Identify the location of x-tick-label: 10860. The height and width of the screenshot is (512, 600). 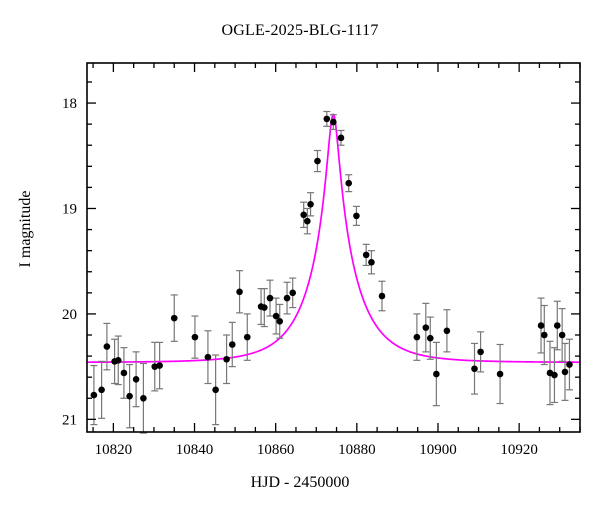
(276, 450).